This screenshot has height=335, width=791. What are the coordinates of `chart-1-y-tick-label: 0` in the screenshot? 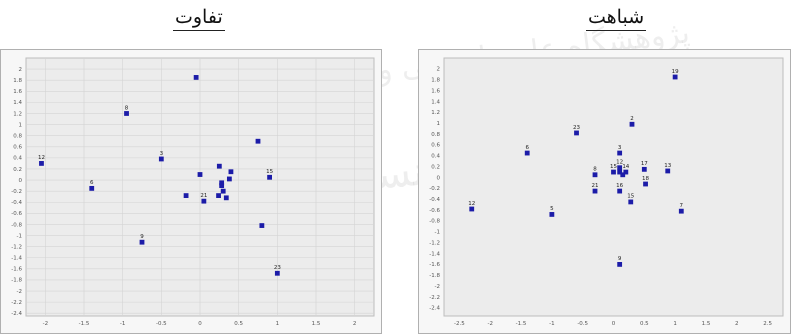 It's located at (439, 178).